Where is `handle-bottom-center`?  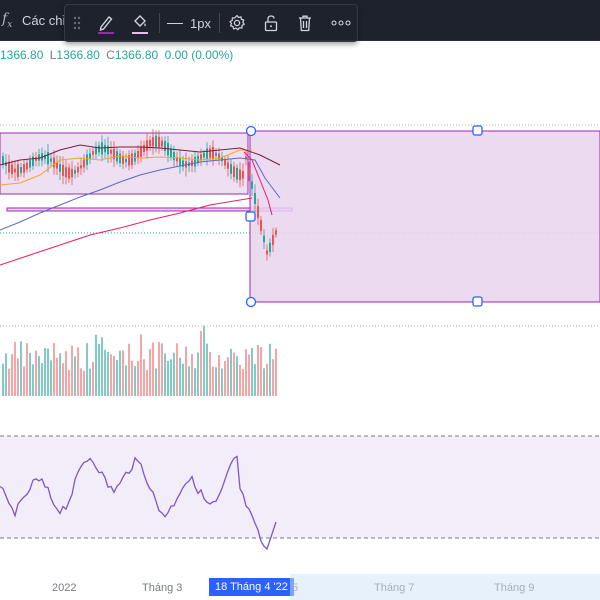 handle-bottom-center is located at coordinates (477, 301).